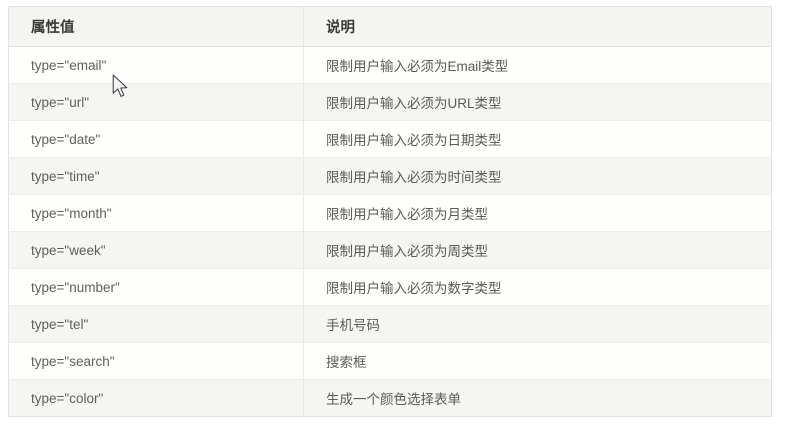 The height and width of the screenshot is (424, 788). What do you see at coordinates (537, 139) in the screenshot?
I see `cell-description: 限制用户输入必须为日期类型` at bounding box center [537, 139].